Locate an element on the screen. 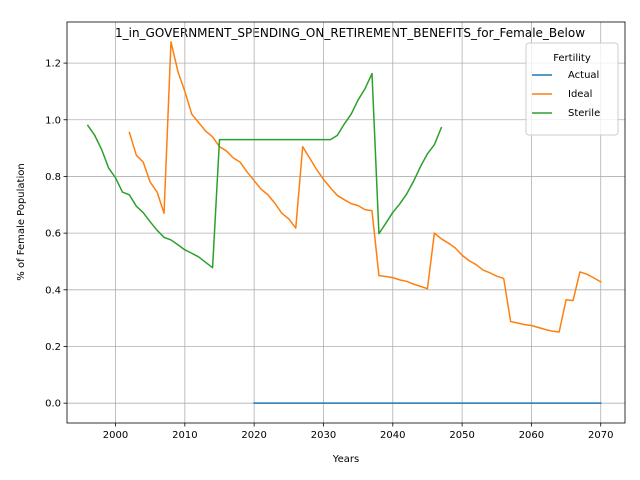 The image size is (640, 480). x-axis-label: Years is located at coordinates (345, 459).